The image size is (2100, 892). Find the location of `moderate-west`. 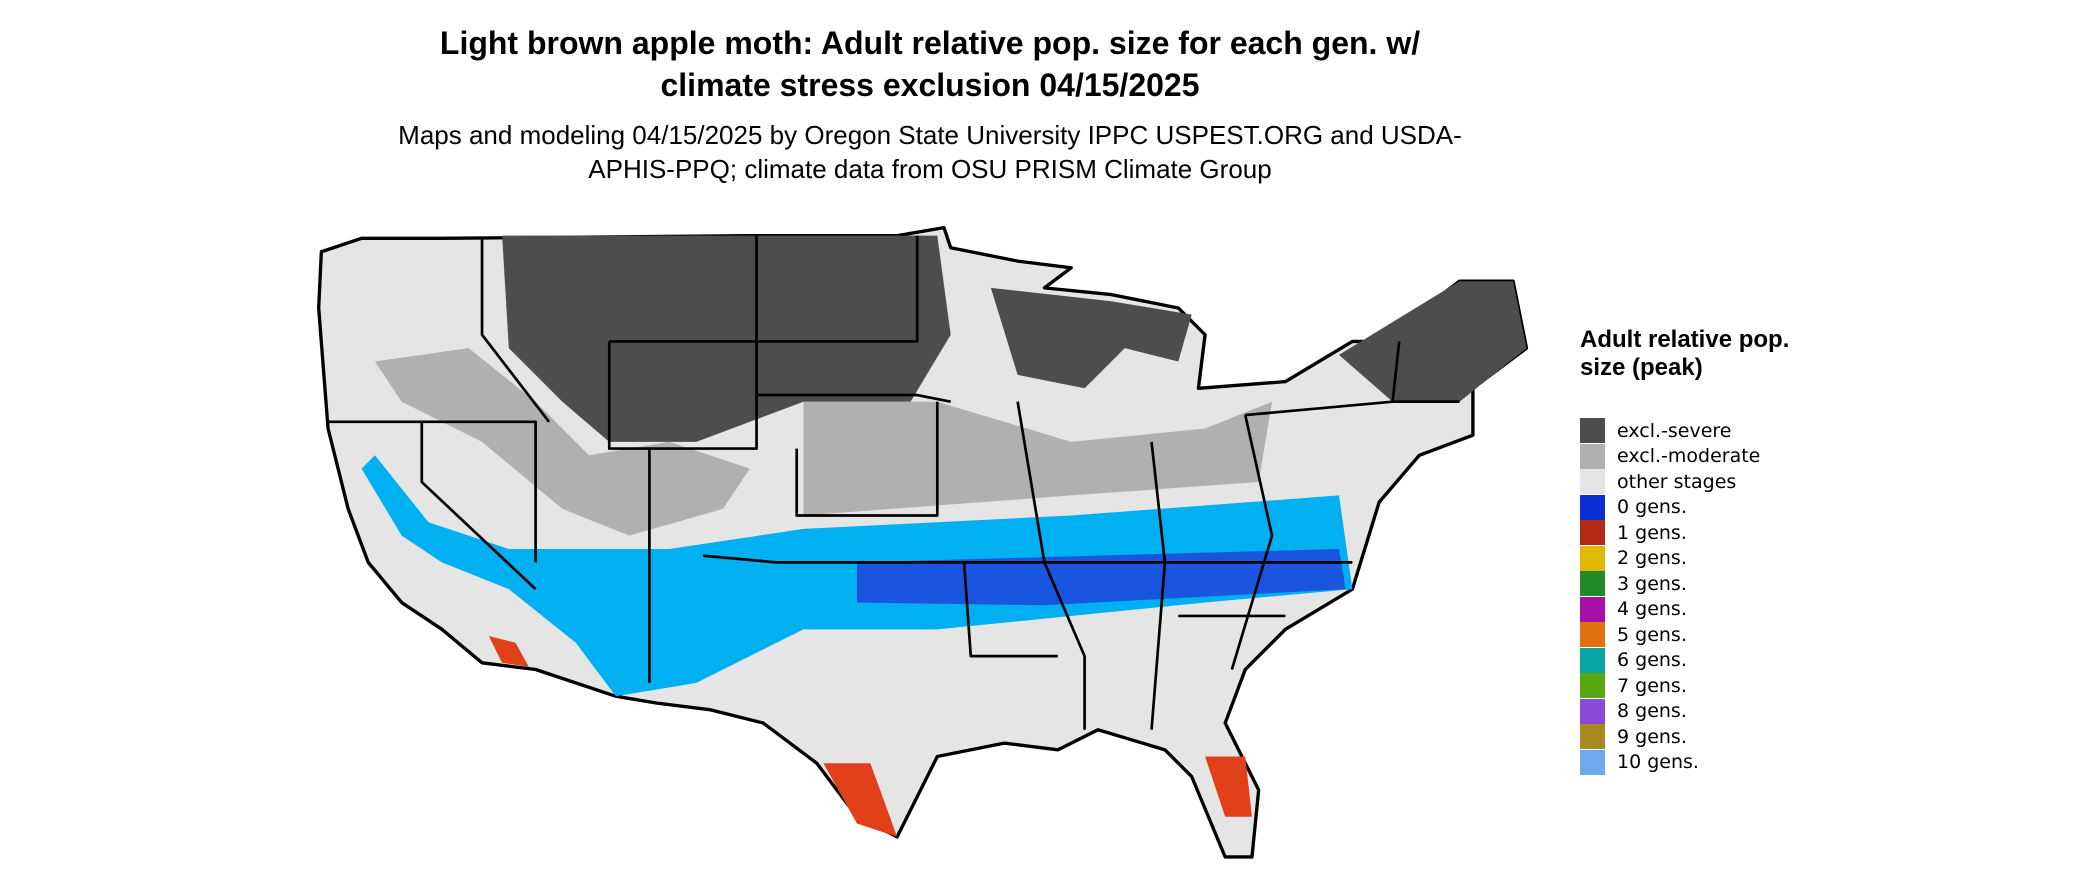

moderate-west is located at coordinates (562, 442).